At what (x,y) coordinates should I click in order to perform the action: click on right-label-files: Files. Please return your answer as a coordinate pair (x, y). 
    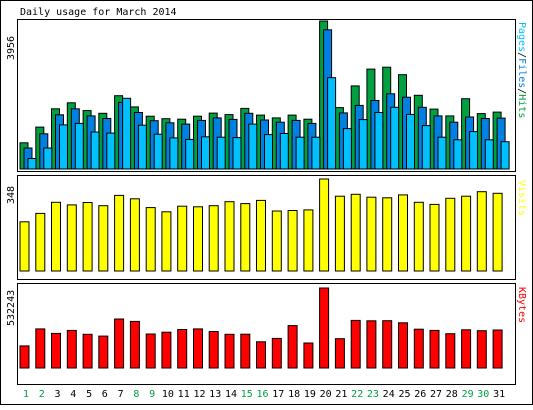
    Looking at the image, I should click on (521, 73).